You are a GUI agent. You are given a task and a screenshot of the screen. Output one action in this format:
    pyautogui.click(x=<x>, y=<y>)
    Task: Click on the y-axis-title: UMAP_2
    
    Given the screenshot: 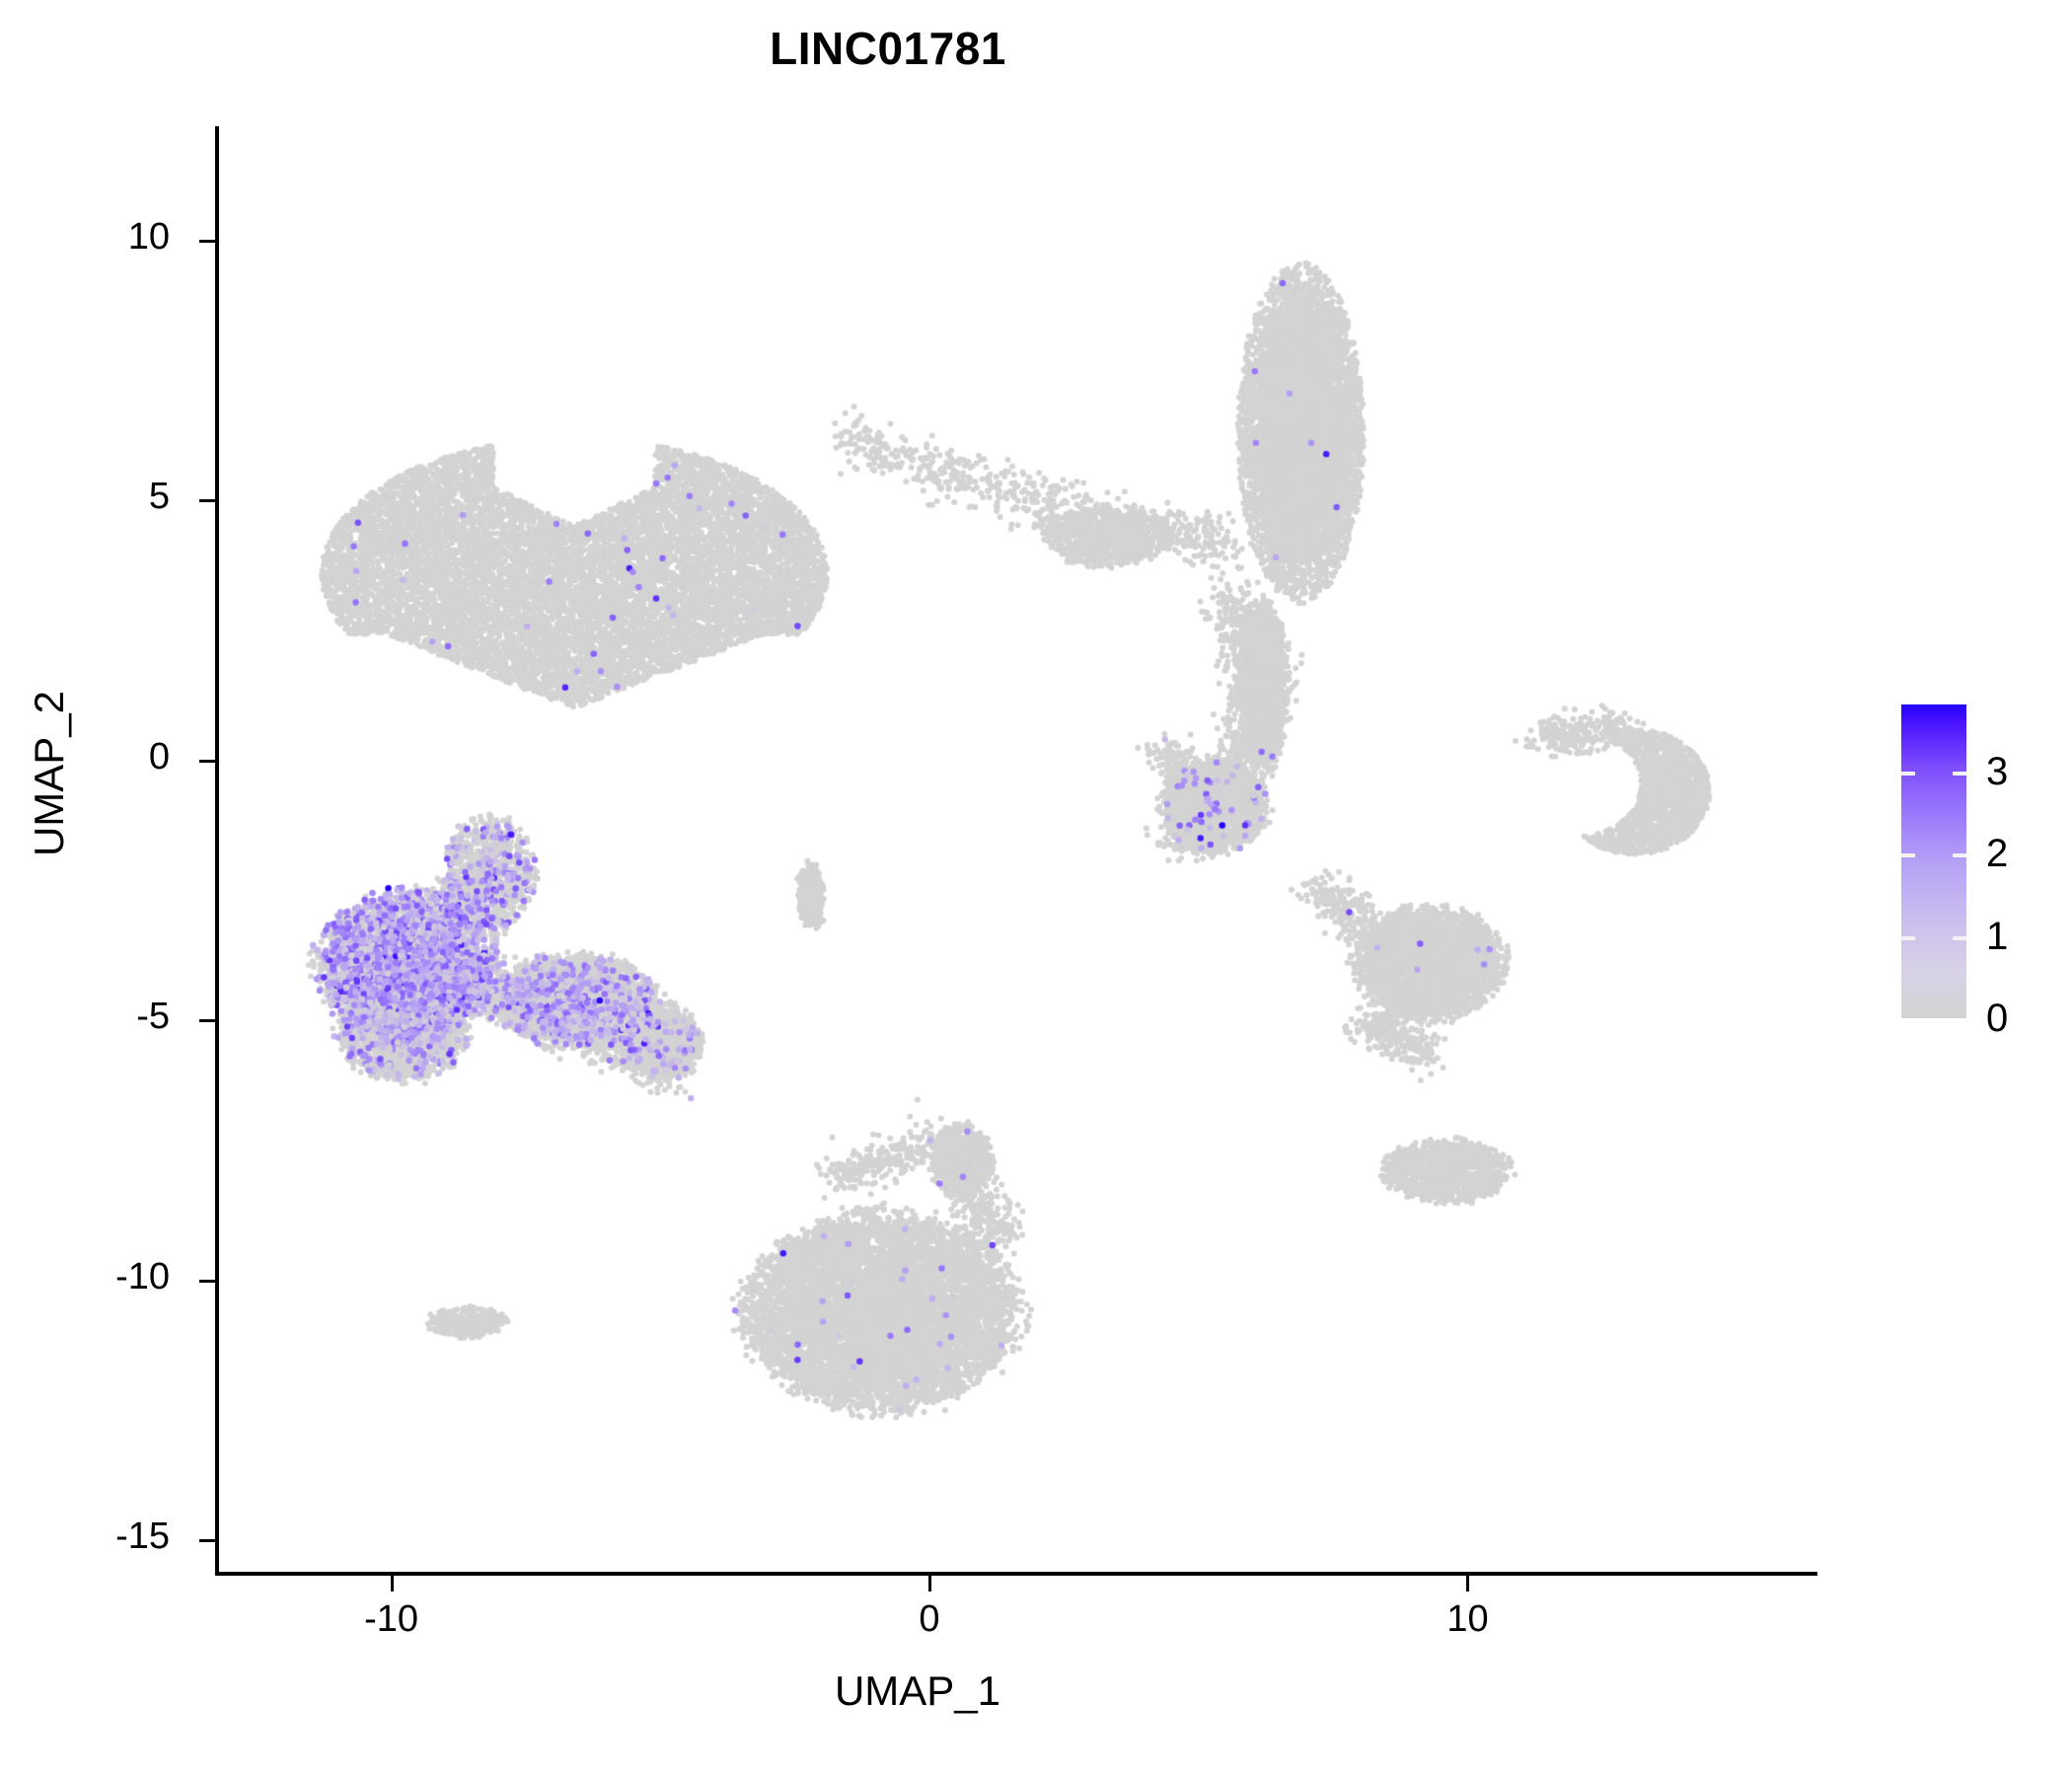 What is the action you would take?
    pyautogui.click(x=49, y=774)
    